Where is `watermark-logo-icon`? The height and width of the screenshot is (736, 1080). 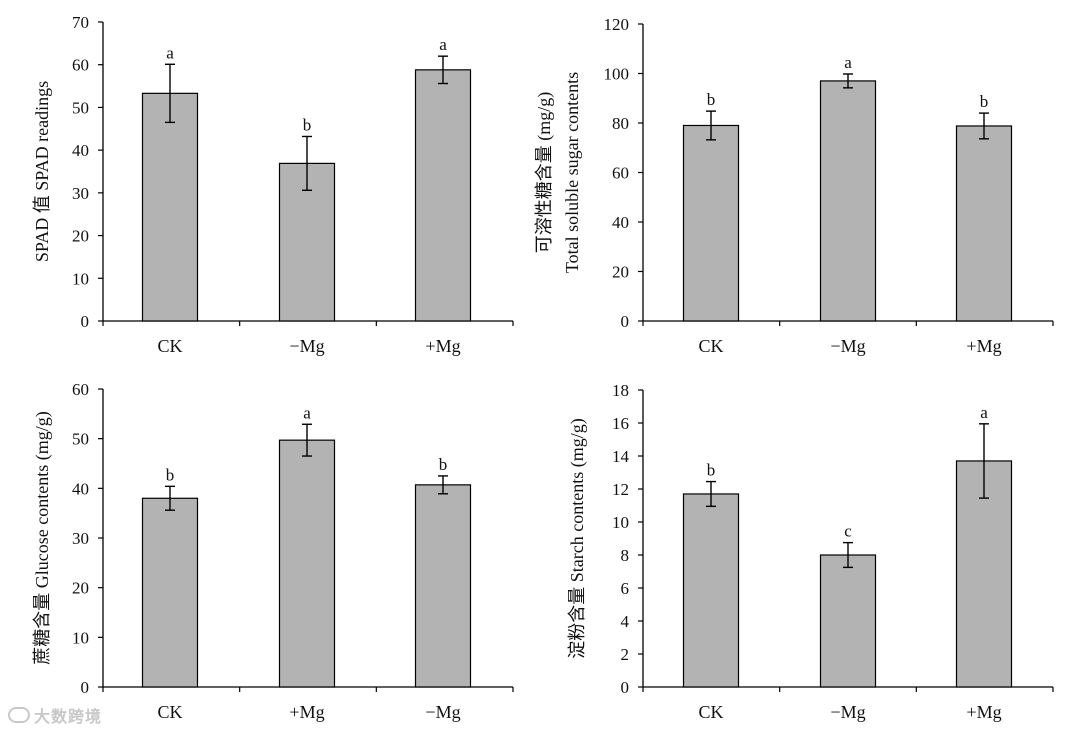
watermark-logo-icon is located at coordinates (19, 715).